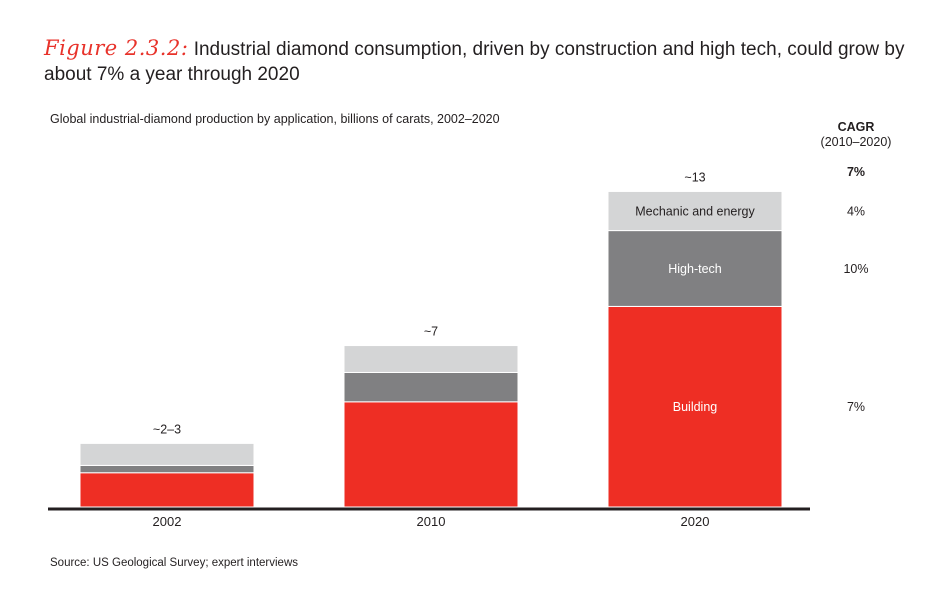  I want to click on bar-high-tech-2002, so click(167, 469).